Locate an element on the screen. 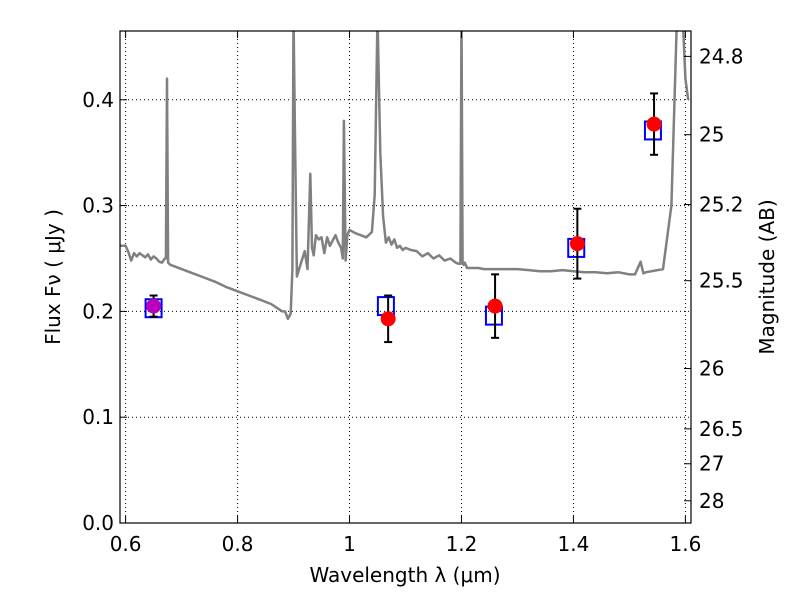 This screenshot has width=800, height=600. x-tick-label: 1.6 is located at coordinates (685, 544).